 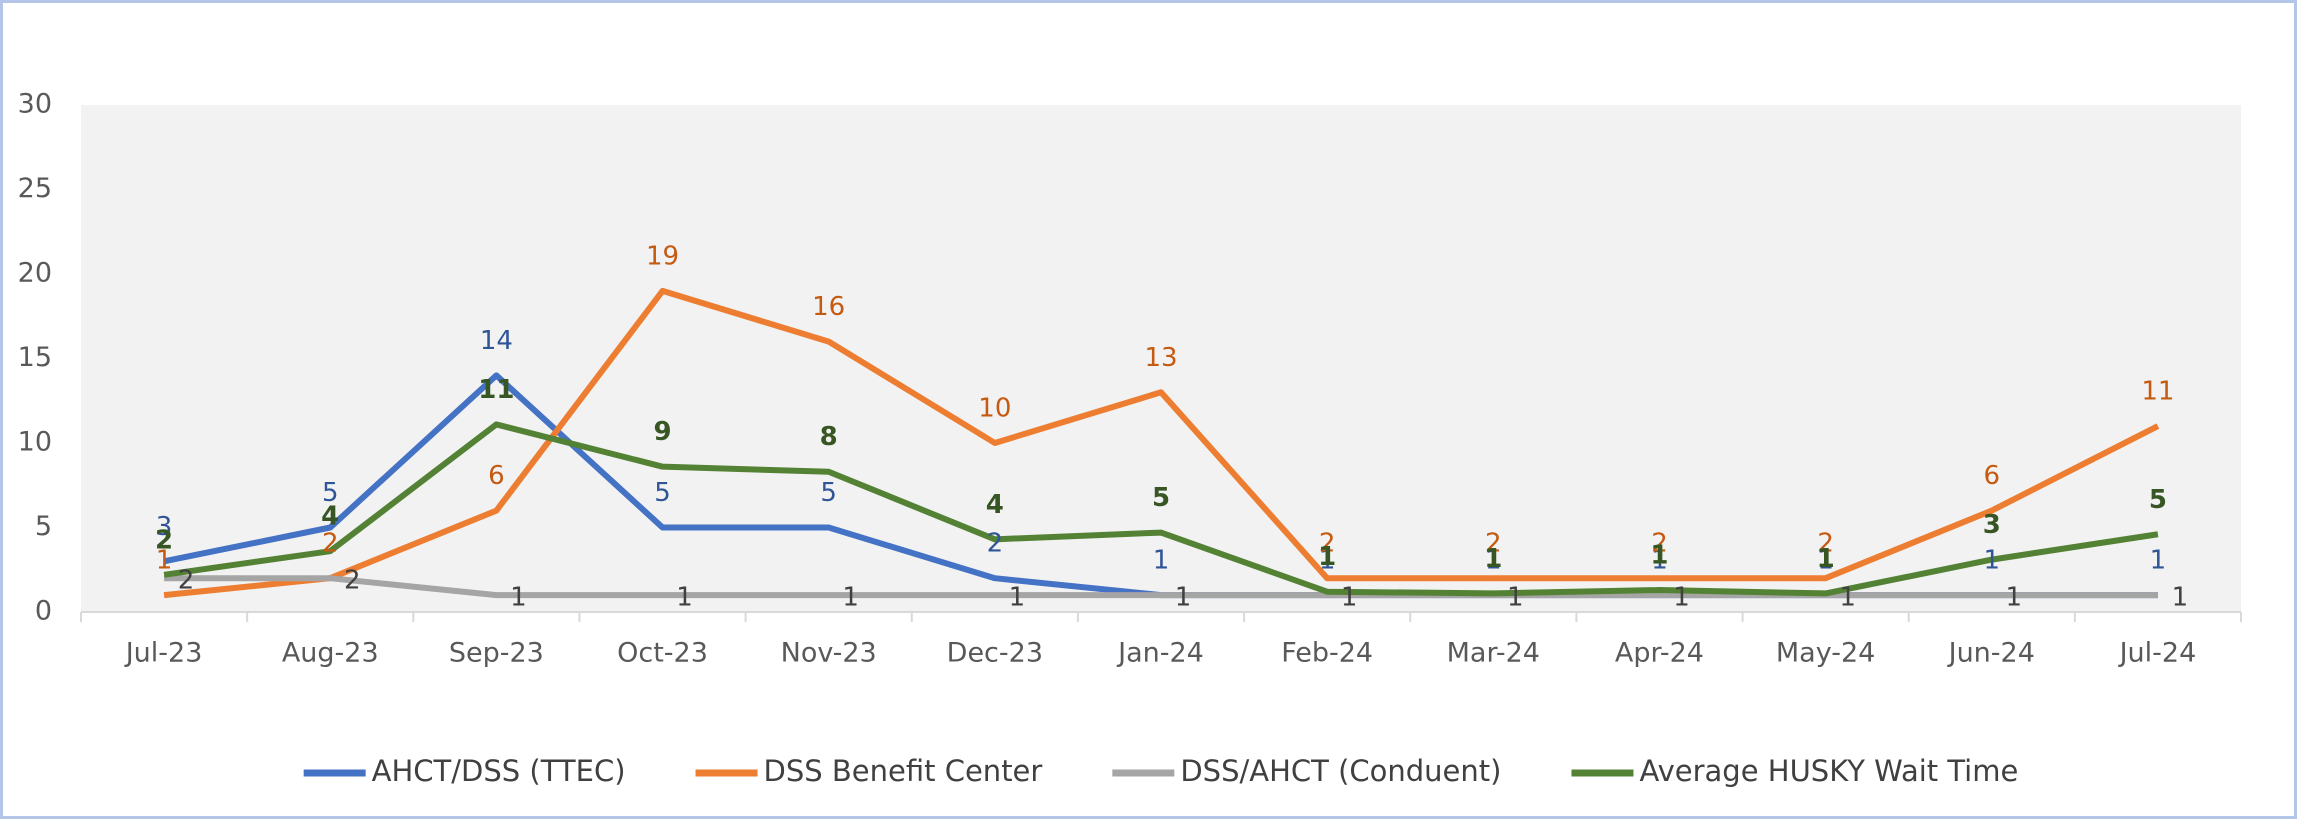 What do you see at coordinates (903, 771) in the screenshot?
I see `legend-label: DSS Benefit Center` at bounding box center [903, 771].